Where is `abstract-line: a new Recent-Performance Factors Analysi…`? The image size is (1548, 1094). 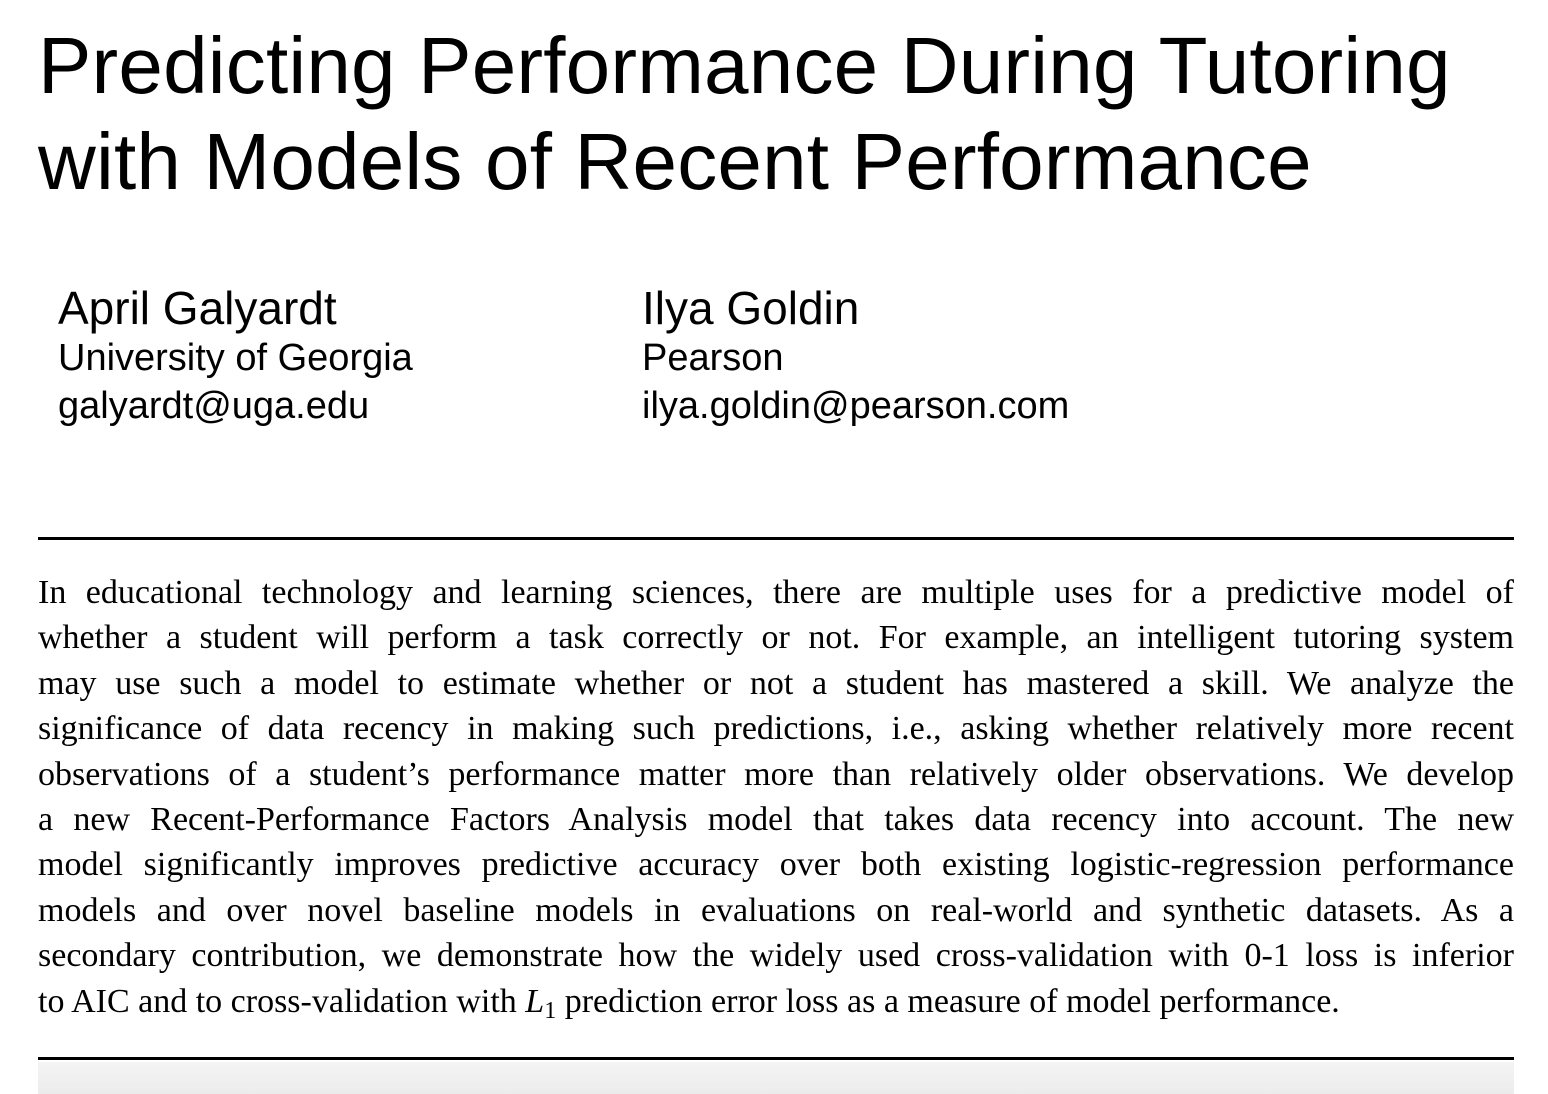
abstract-line: a new Recent-Performance Factors Analysi… is located at coordinates (776, 820).